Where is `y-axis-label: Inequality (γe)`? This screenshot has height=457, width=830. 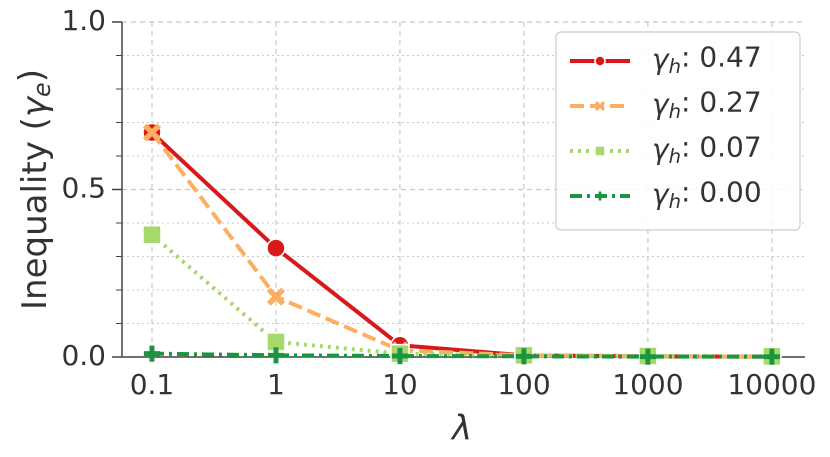 y-axis-label: Inequality (γe) is located at coordinates (33, 189).